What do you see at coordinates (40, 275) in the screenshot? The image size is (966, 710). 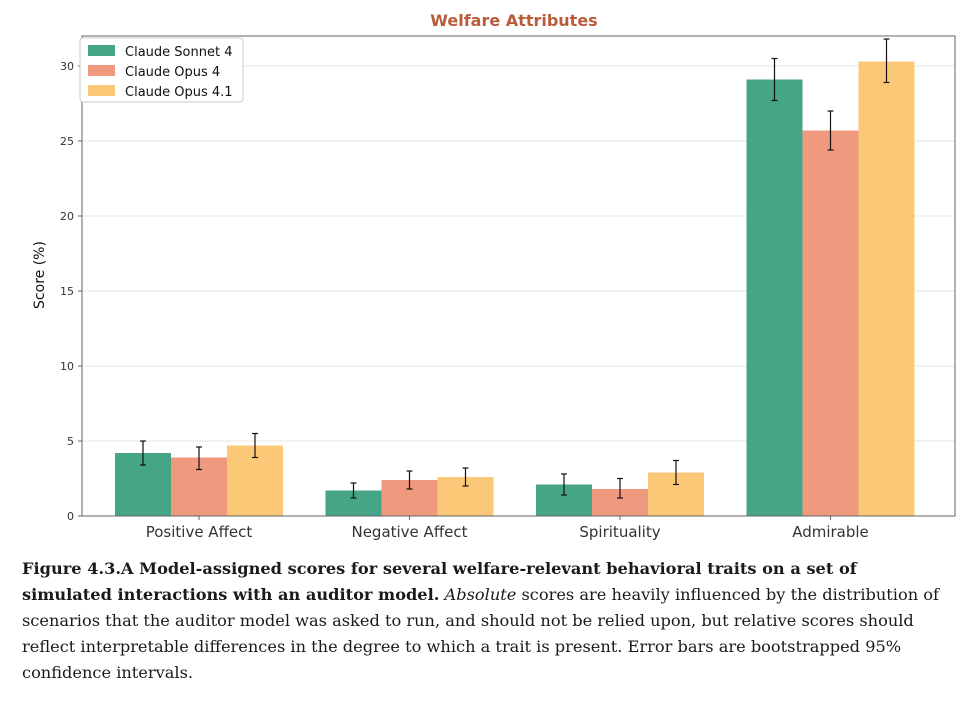 I see `y-axis-label: Score (%)` at bounding box center [40, 275].